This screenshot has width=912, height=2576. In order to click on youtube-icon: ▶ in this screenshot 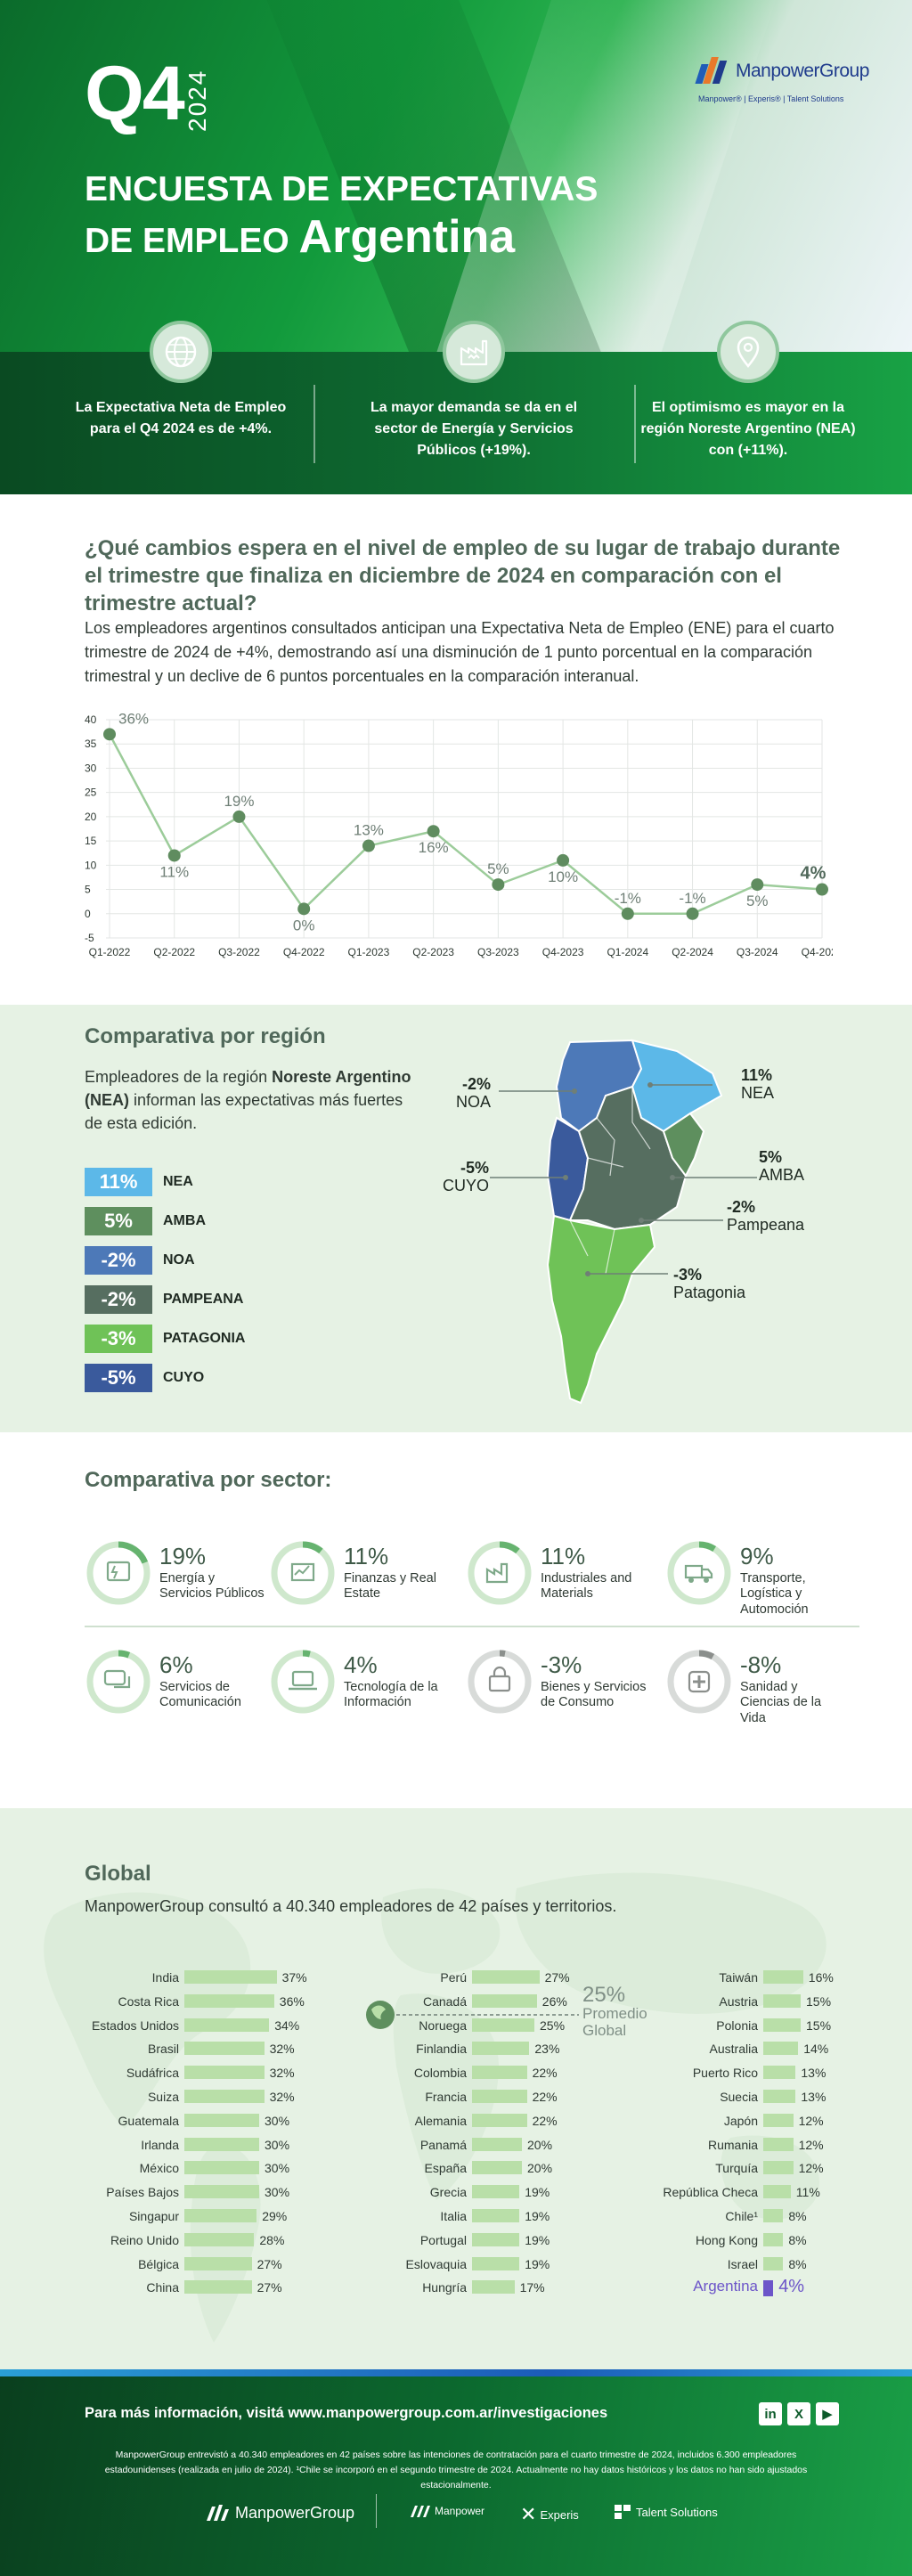, I will do `click(827, 2413)`.